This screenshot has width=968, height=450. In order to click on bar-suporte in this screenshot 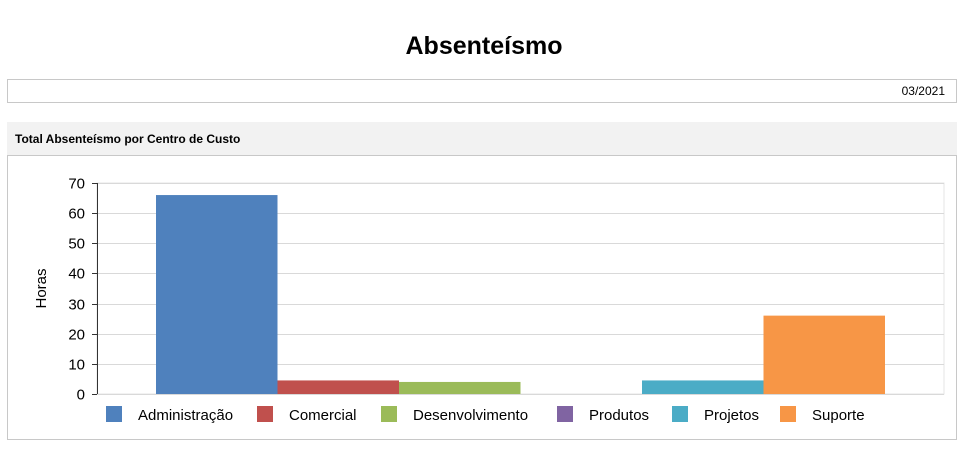, I will do `click(824, 354)`.